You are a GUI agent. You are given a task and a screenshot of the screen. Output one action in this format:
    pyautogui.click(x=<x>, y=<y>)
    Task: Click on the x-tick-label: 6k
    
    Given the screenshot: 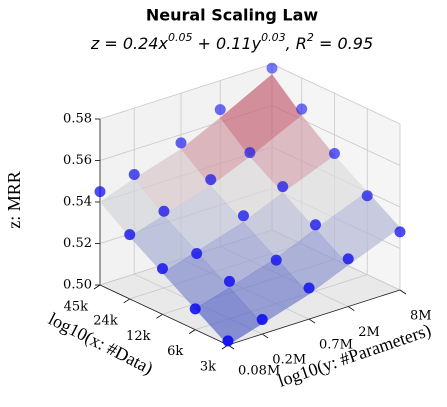 What is the action you would take?
    pyautogui.click(x=175, y=351)
    